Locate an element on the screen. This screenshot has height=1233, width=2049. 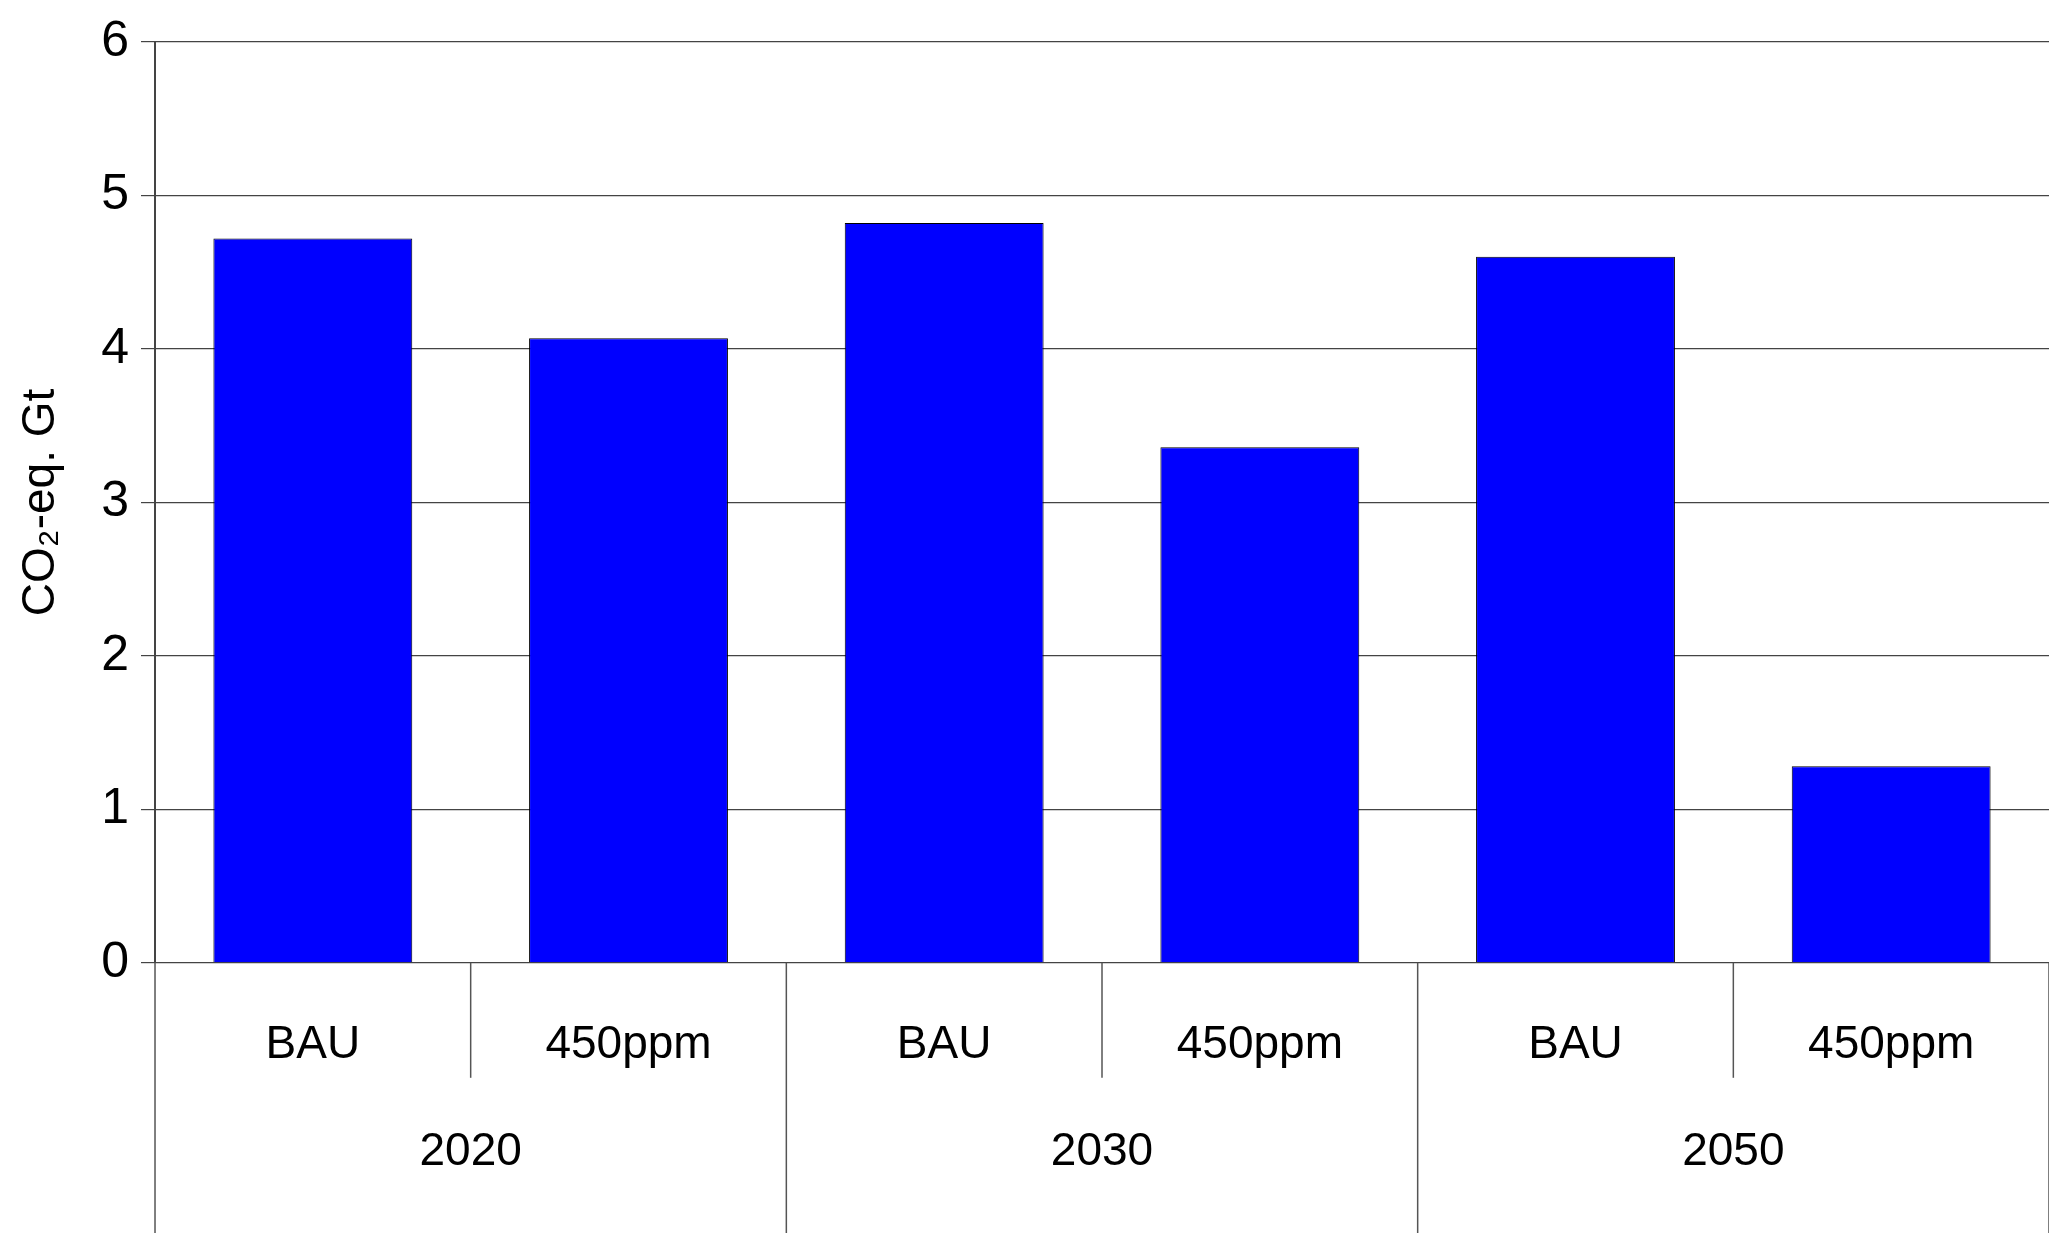
y-tick-label: 4 is located at coordinates (115, 345).